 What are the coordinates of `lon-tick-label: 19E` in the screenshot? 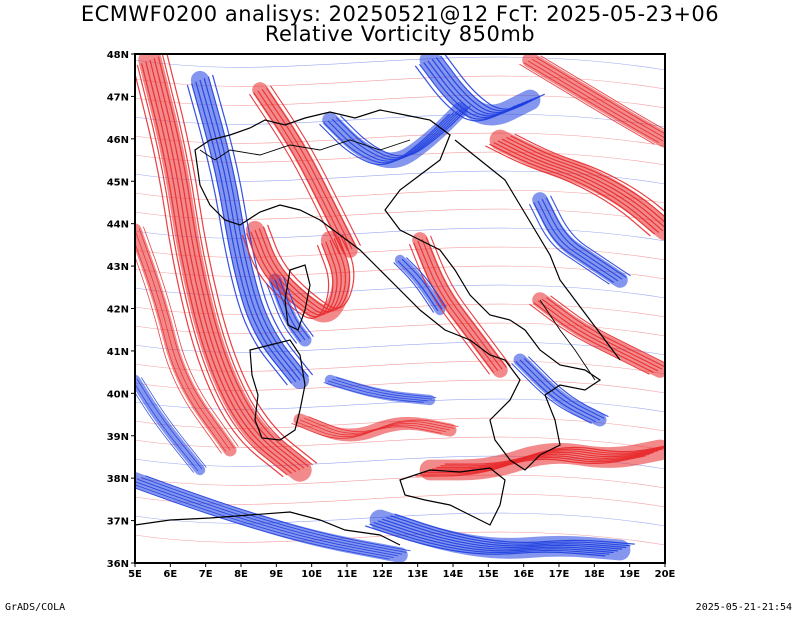 It's located at (629, 574).